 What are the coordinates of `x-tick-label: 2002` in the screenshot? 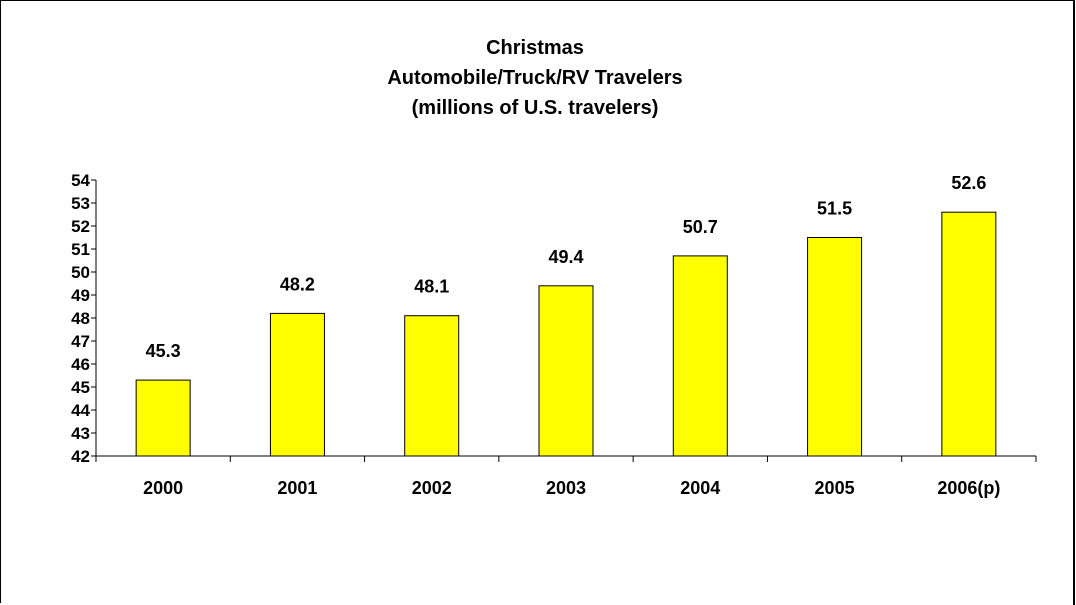 It's located at (432, 488).